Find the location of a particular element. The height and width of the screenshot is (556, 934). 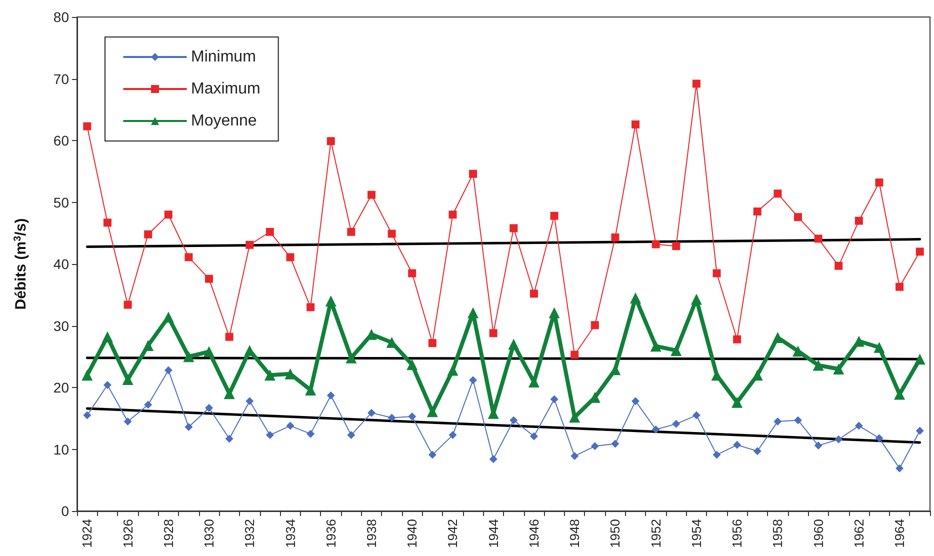

y-tick-label: 80 is located at coordinates (61, 17).